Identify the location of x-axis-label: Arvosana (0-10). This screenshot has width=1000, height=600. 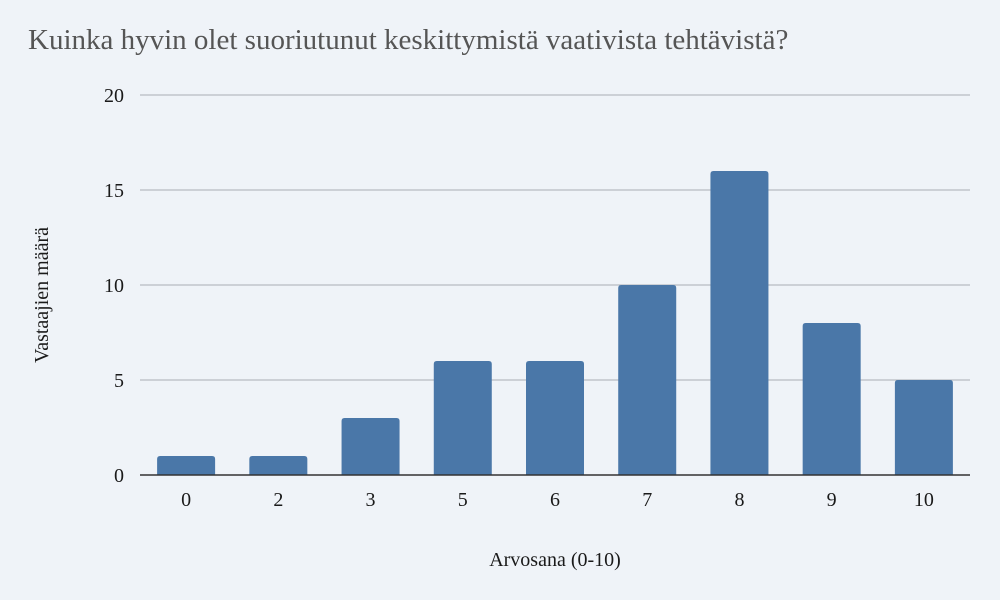
(555, 560).